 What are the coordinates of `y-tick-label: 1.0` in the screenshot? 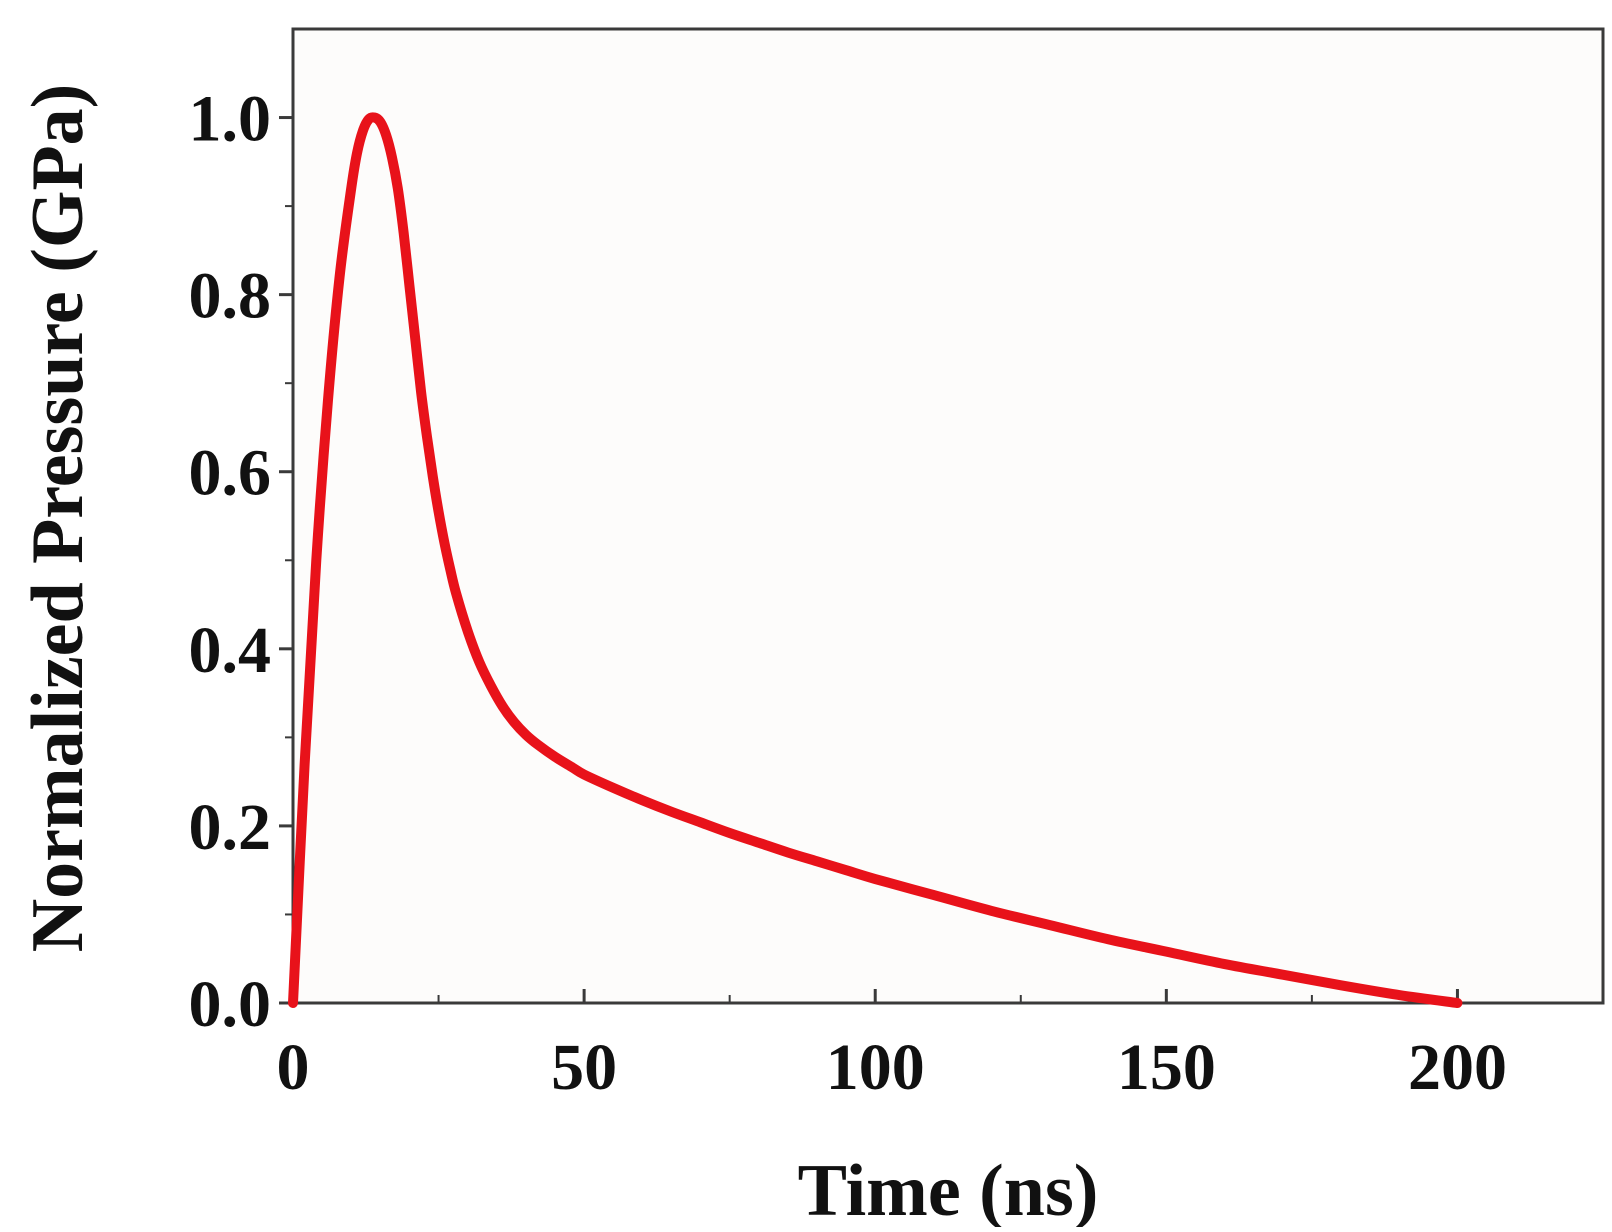 It's located at (230, 119).